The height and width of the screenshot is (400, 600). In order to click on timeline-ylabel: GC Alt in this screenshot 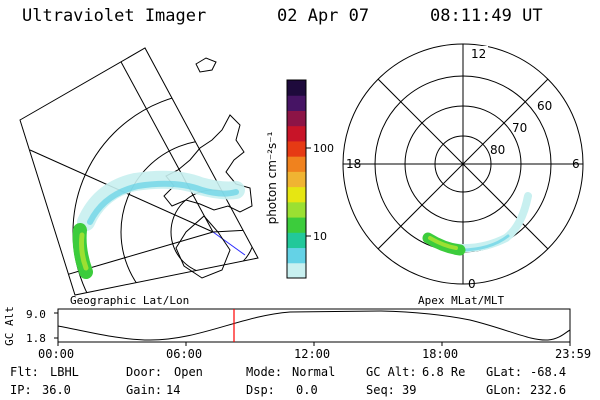, I will do `click(9, 326)`.